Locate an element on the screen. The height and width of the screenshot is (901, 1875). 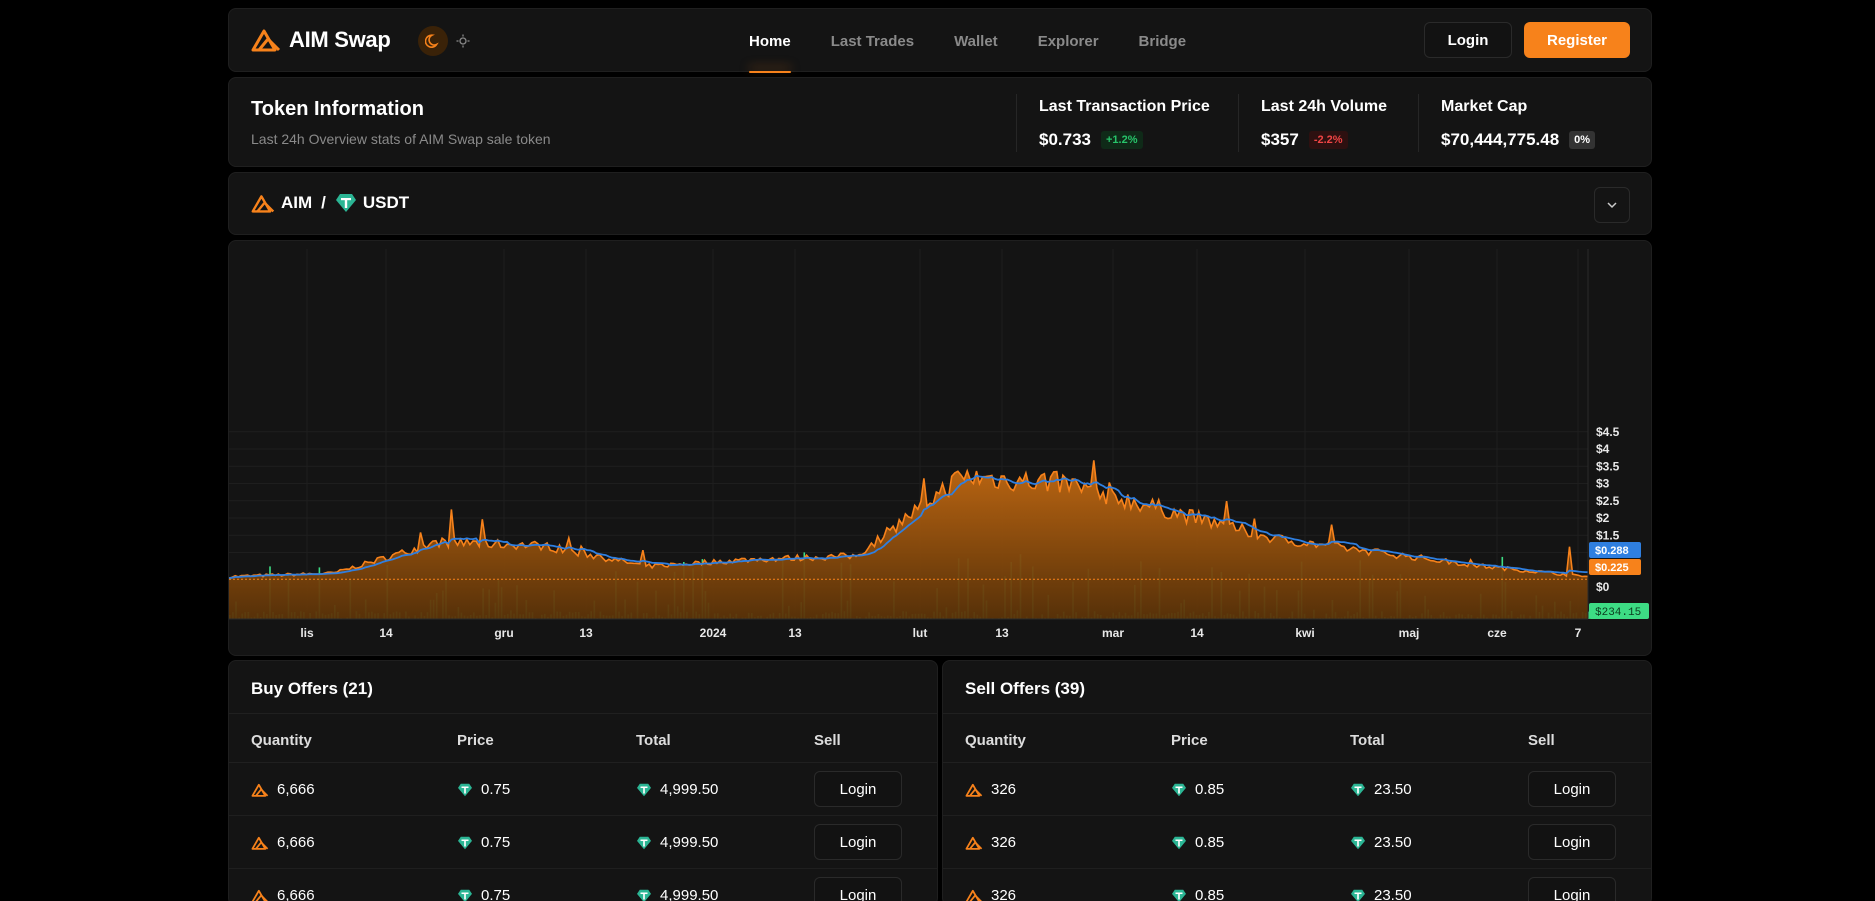
total-value: 23.50 is located at coordinates (1393, 789).